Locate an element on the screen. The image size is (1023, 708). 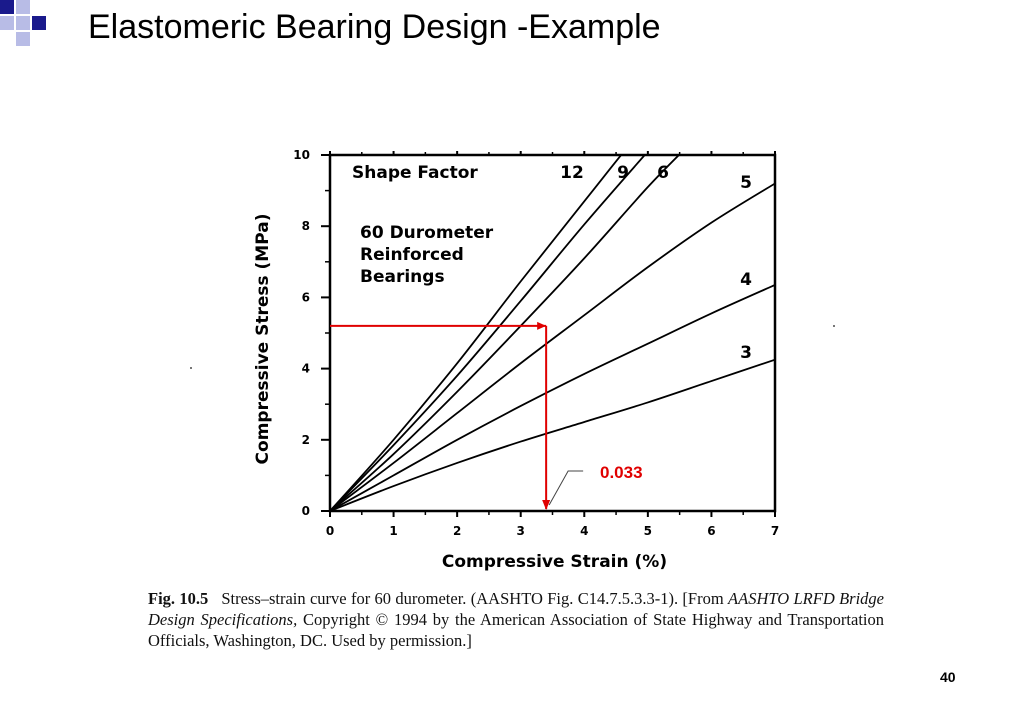
slide-logo is located at coordinates (23, 23).